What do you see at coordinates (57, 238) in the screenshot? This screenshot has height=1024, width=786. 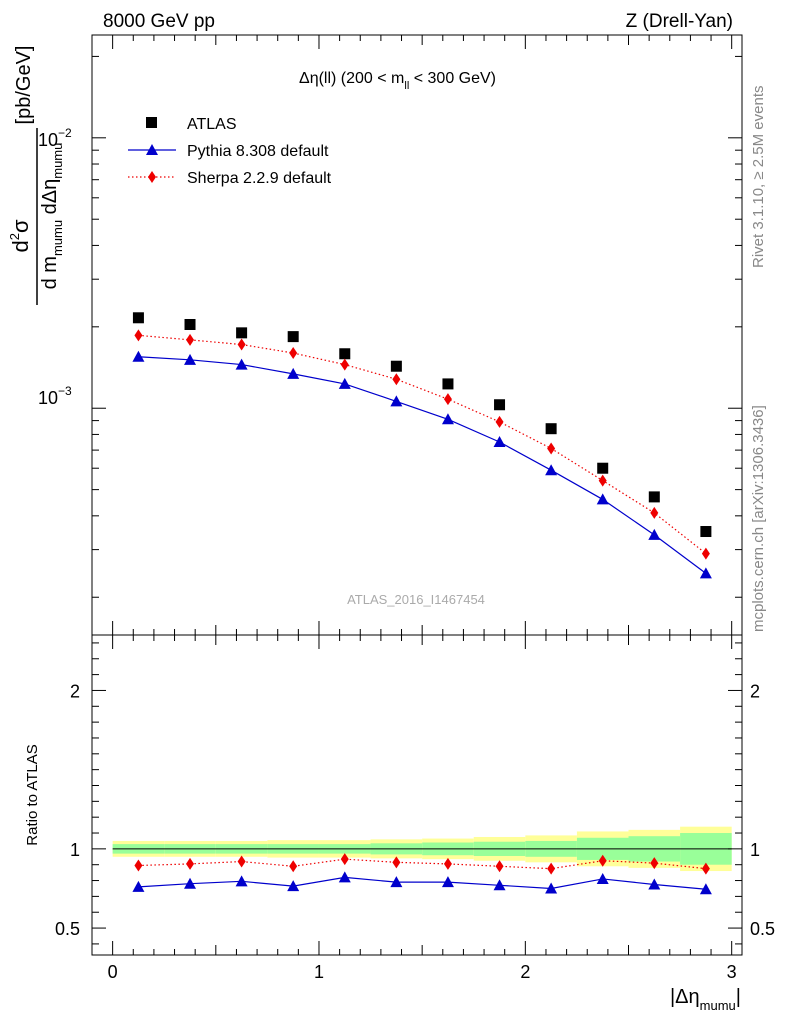 I see `y-label-den-sub1: mumu` at bounding box center [57, 238].